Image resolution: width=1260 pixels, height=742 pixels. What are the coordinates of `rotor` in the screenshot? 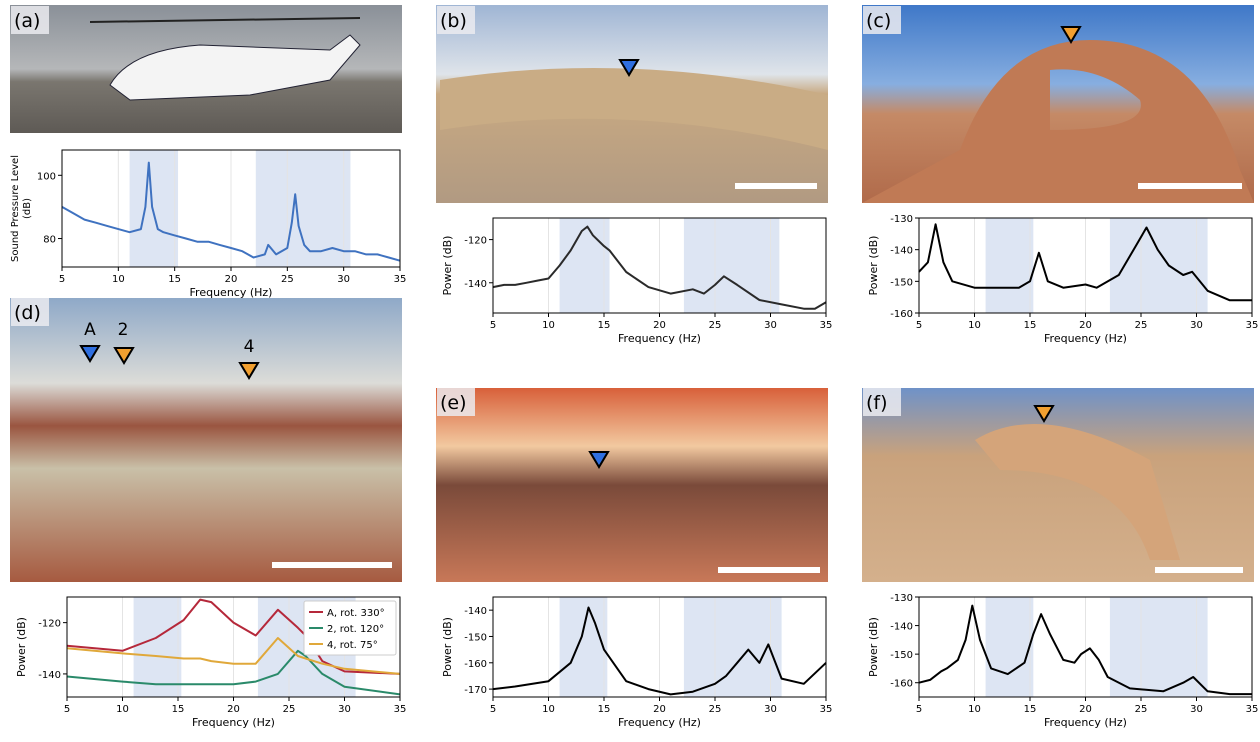 It's located at (225, 20).